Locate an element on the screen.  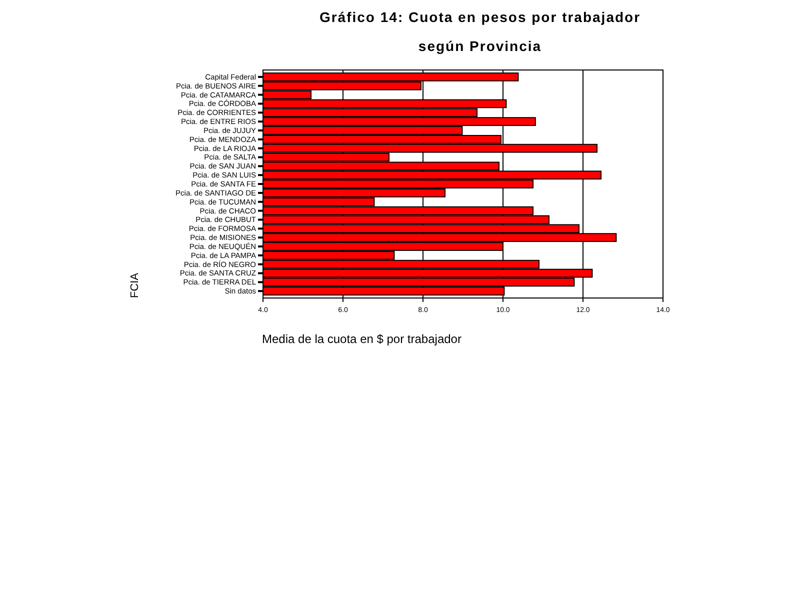
x-axis-title: Media de la cuota en $ por trabajador is located at coordinates (362, 339).